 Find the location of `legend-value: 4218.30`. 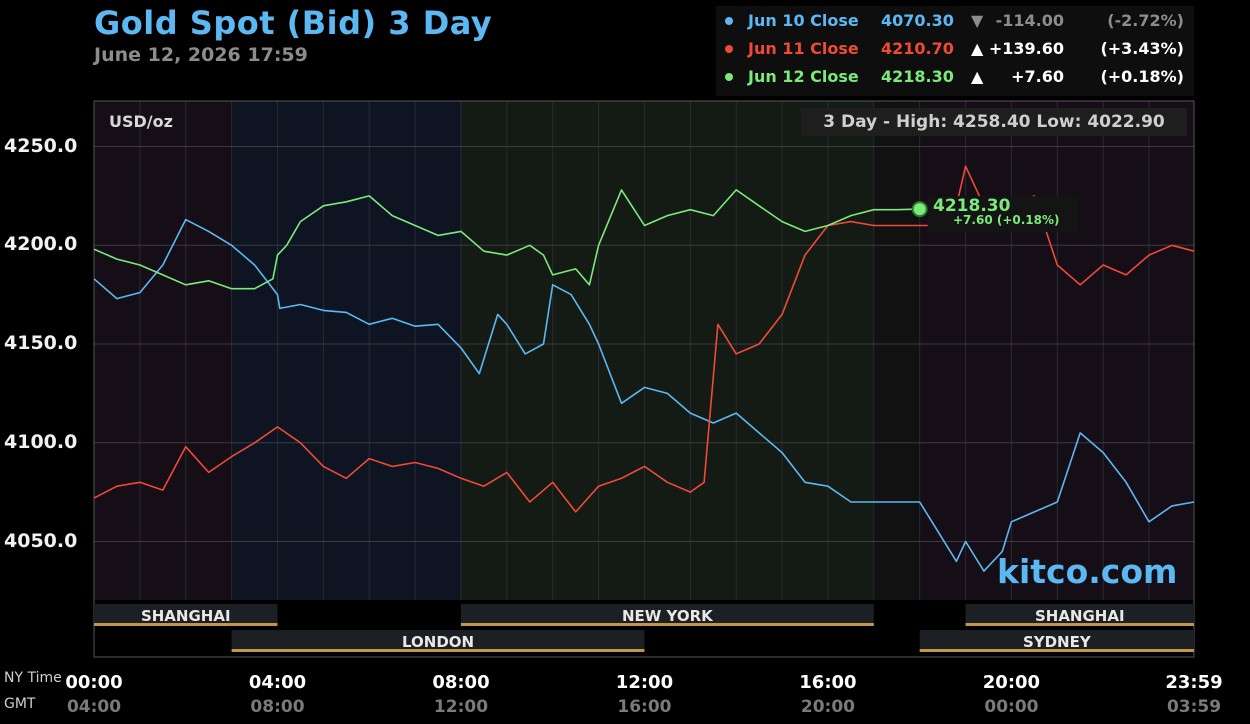

legend-value: 4218.30 is located at coordinates (917, 76).